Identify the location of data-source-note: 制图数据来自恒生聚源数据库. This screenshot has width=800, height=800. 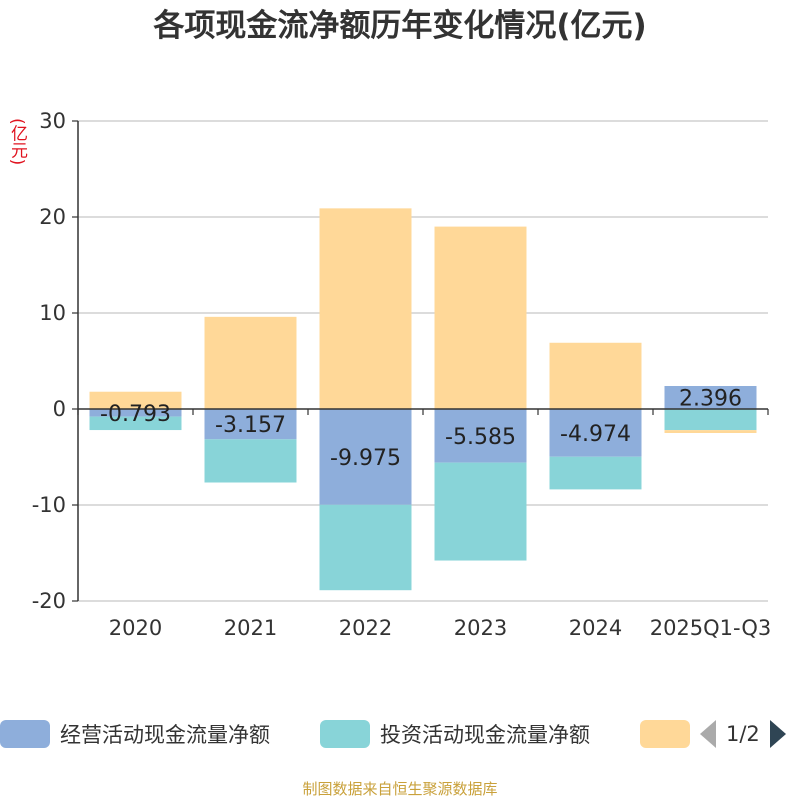
(400, 789).